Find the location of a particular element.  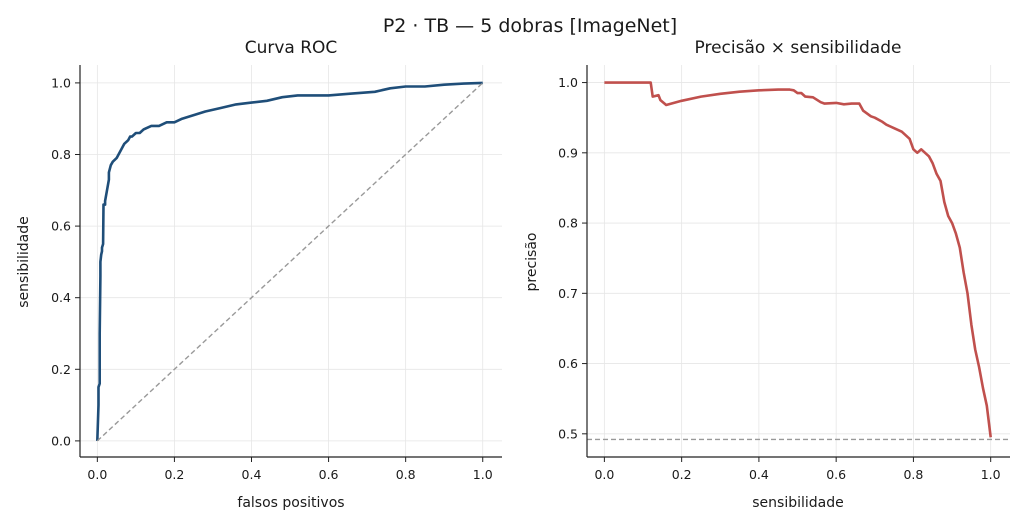

pr-xtick-label-4: 0.8 is located at coordinates (913, 474).